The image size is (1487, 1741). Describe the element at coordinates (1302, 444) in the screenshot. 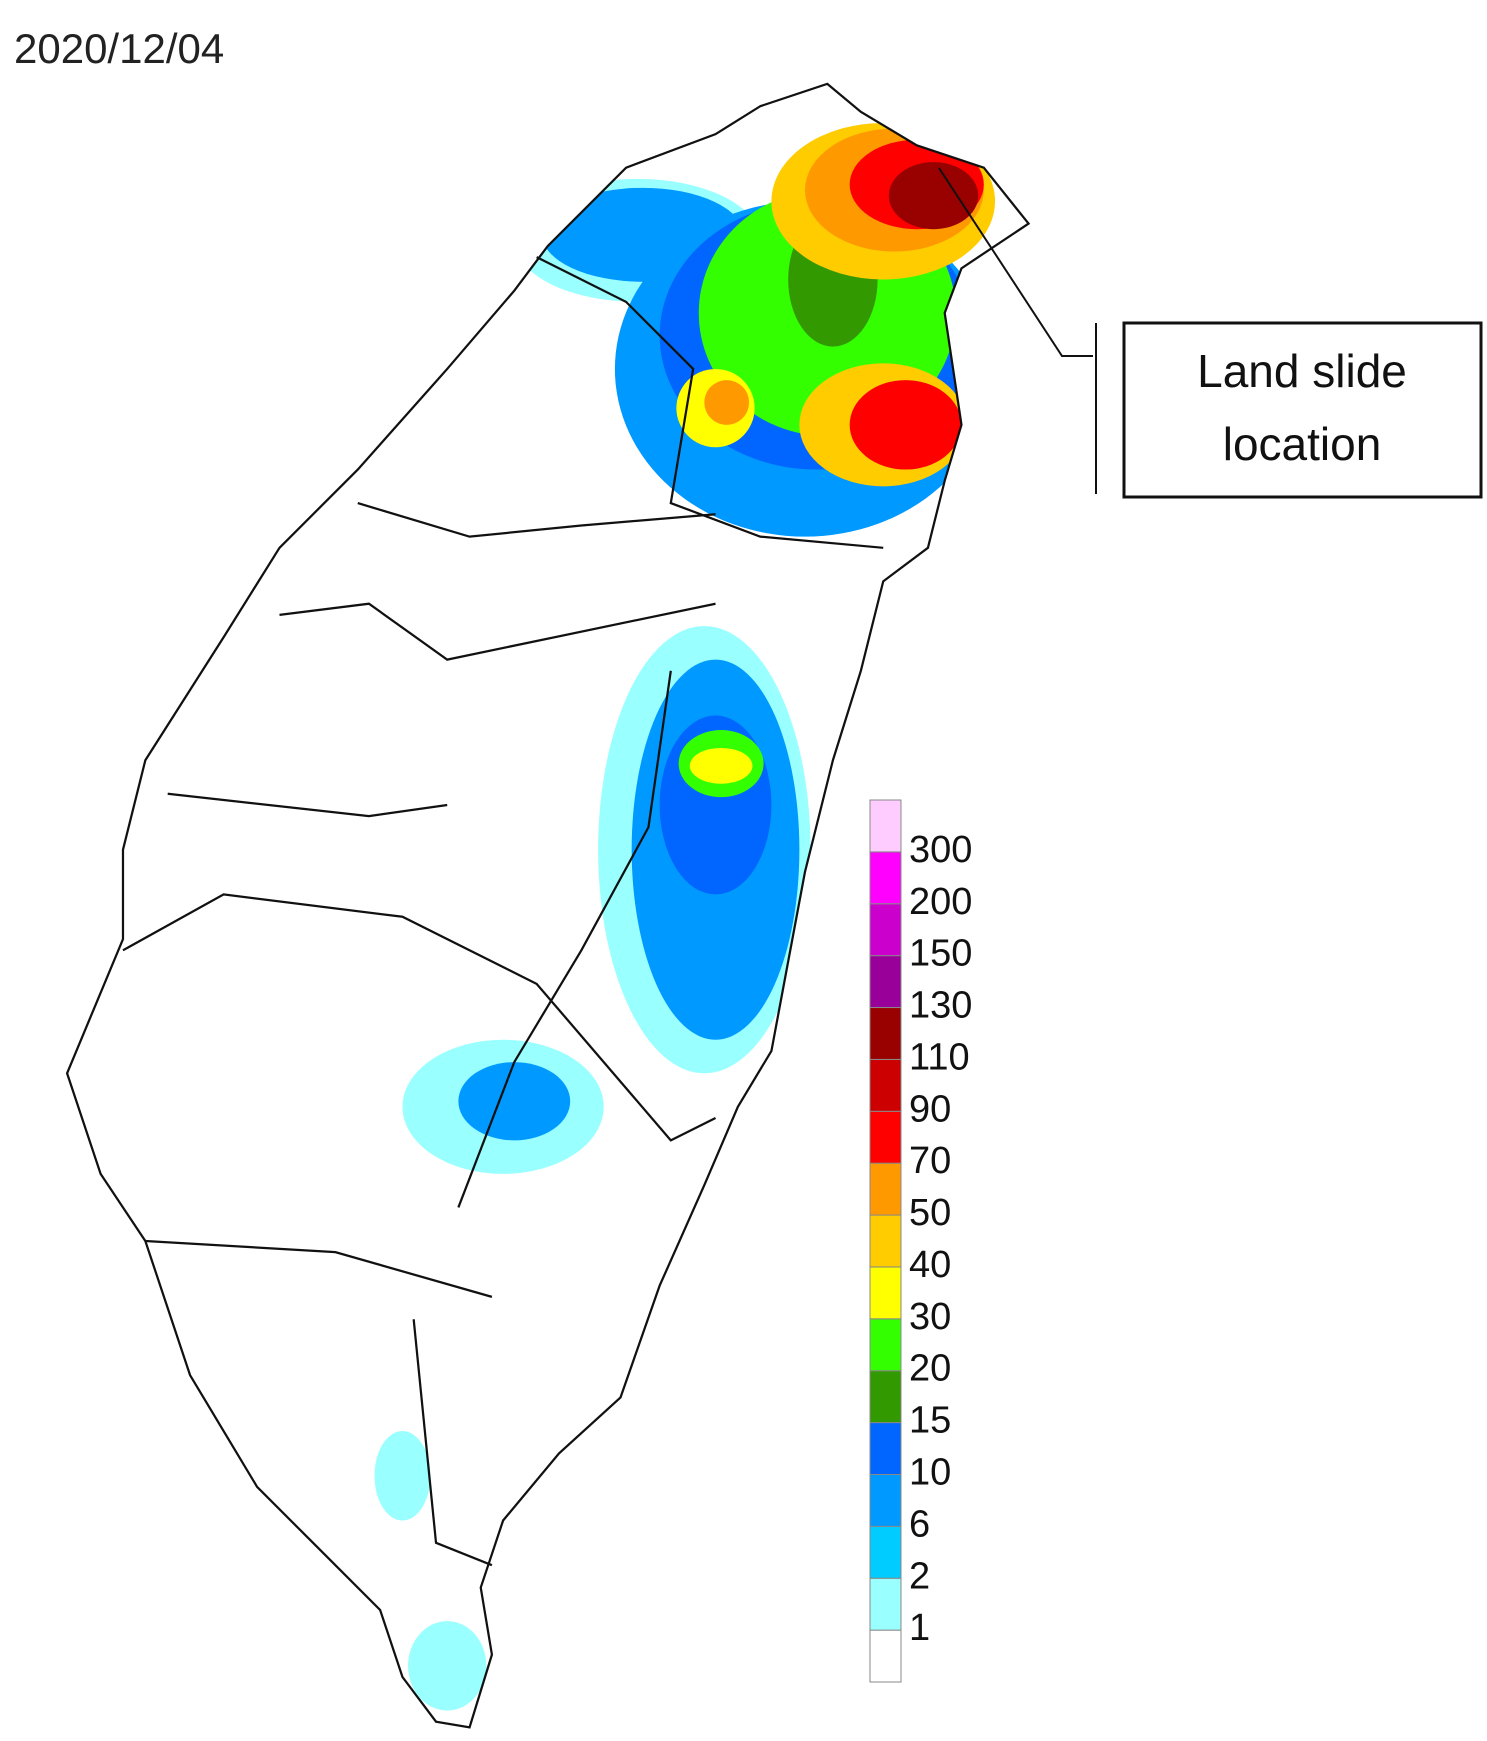

I see `annotation-text: location` at that location.